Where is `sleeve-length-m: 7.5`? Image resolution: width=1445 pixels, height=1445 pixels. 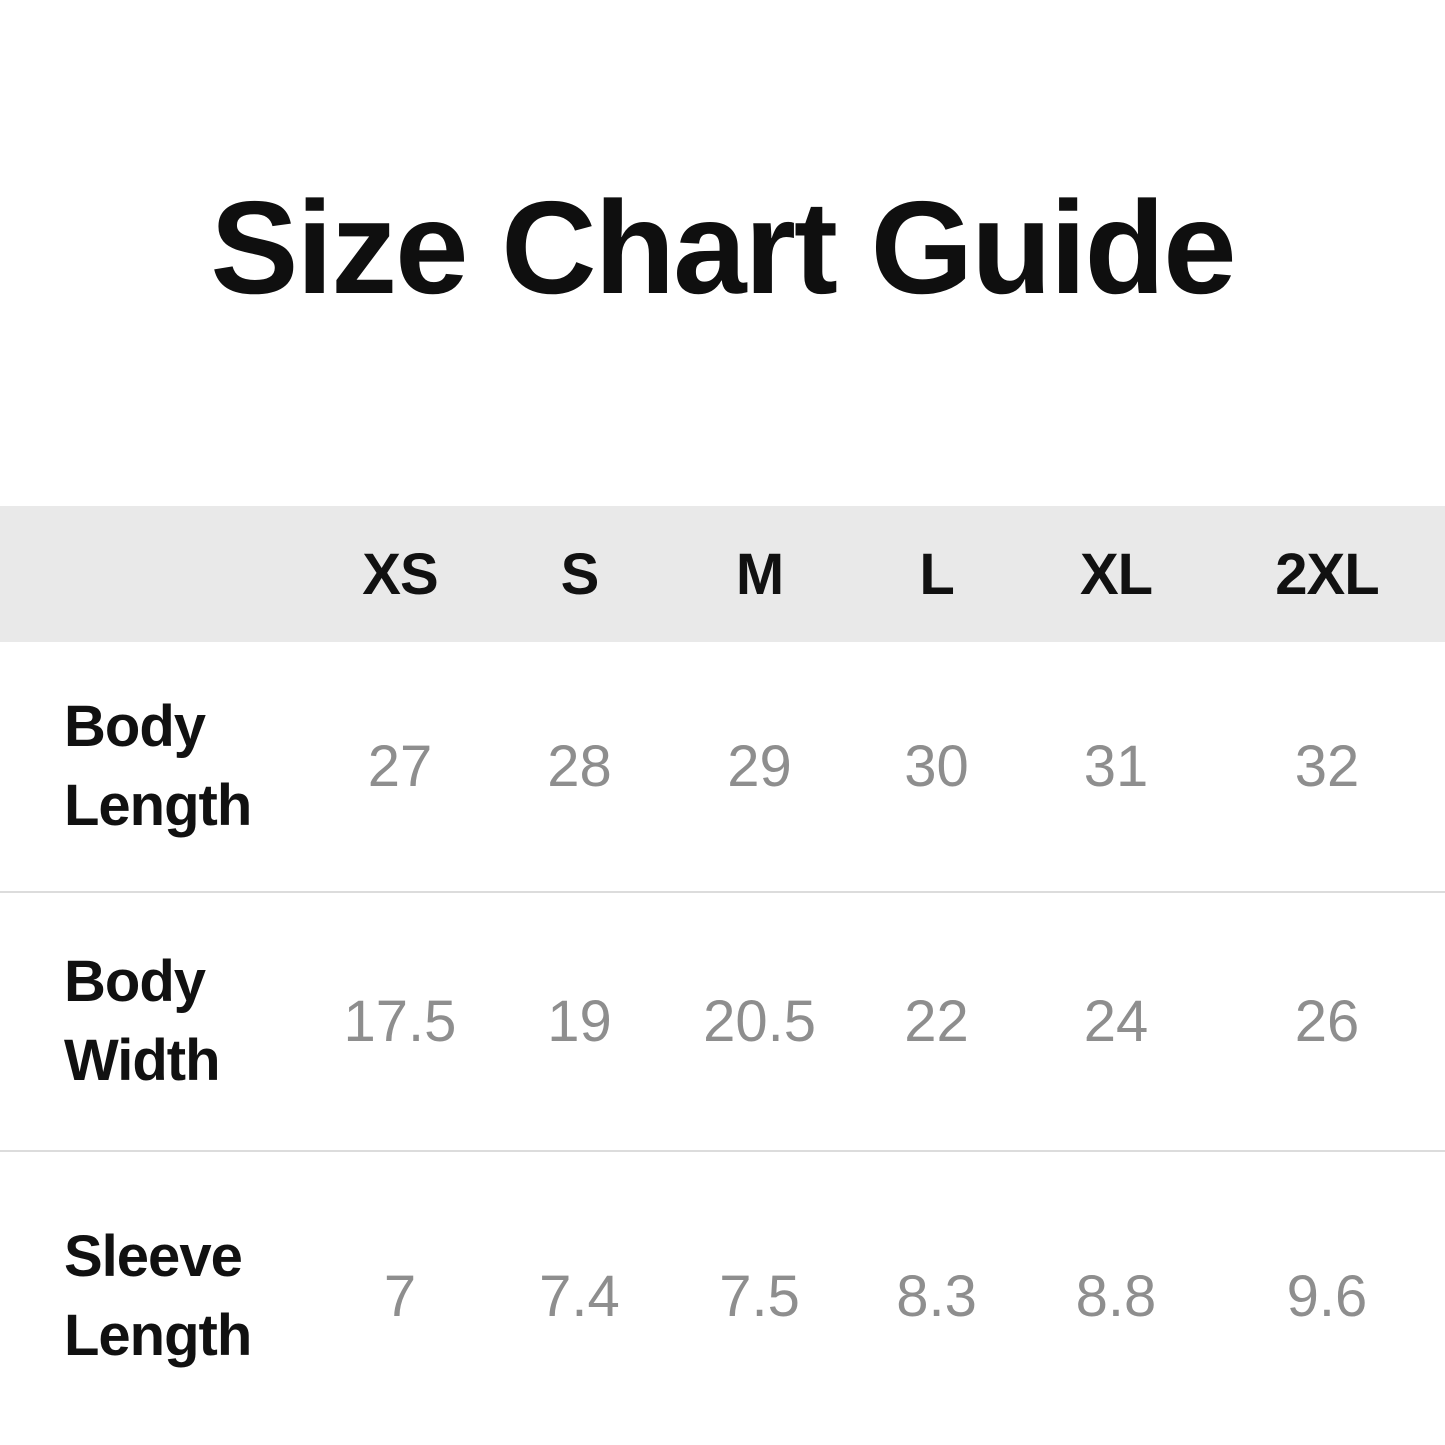 sleeve-length-m: 7.5 is located at coordinates (759, 1296).